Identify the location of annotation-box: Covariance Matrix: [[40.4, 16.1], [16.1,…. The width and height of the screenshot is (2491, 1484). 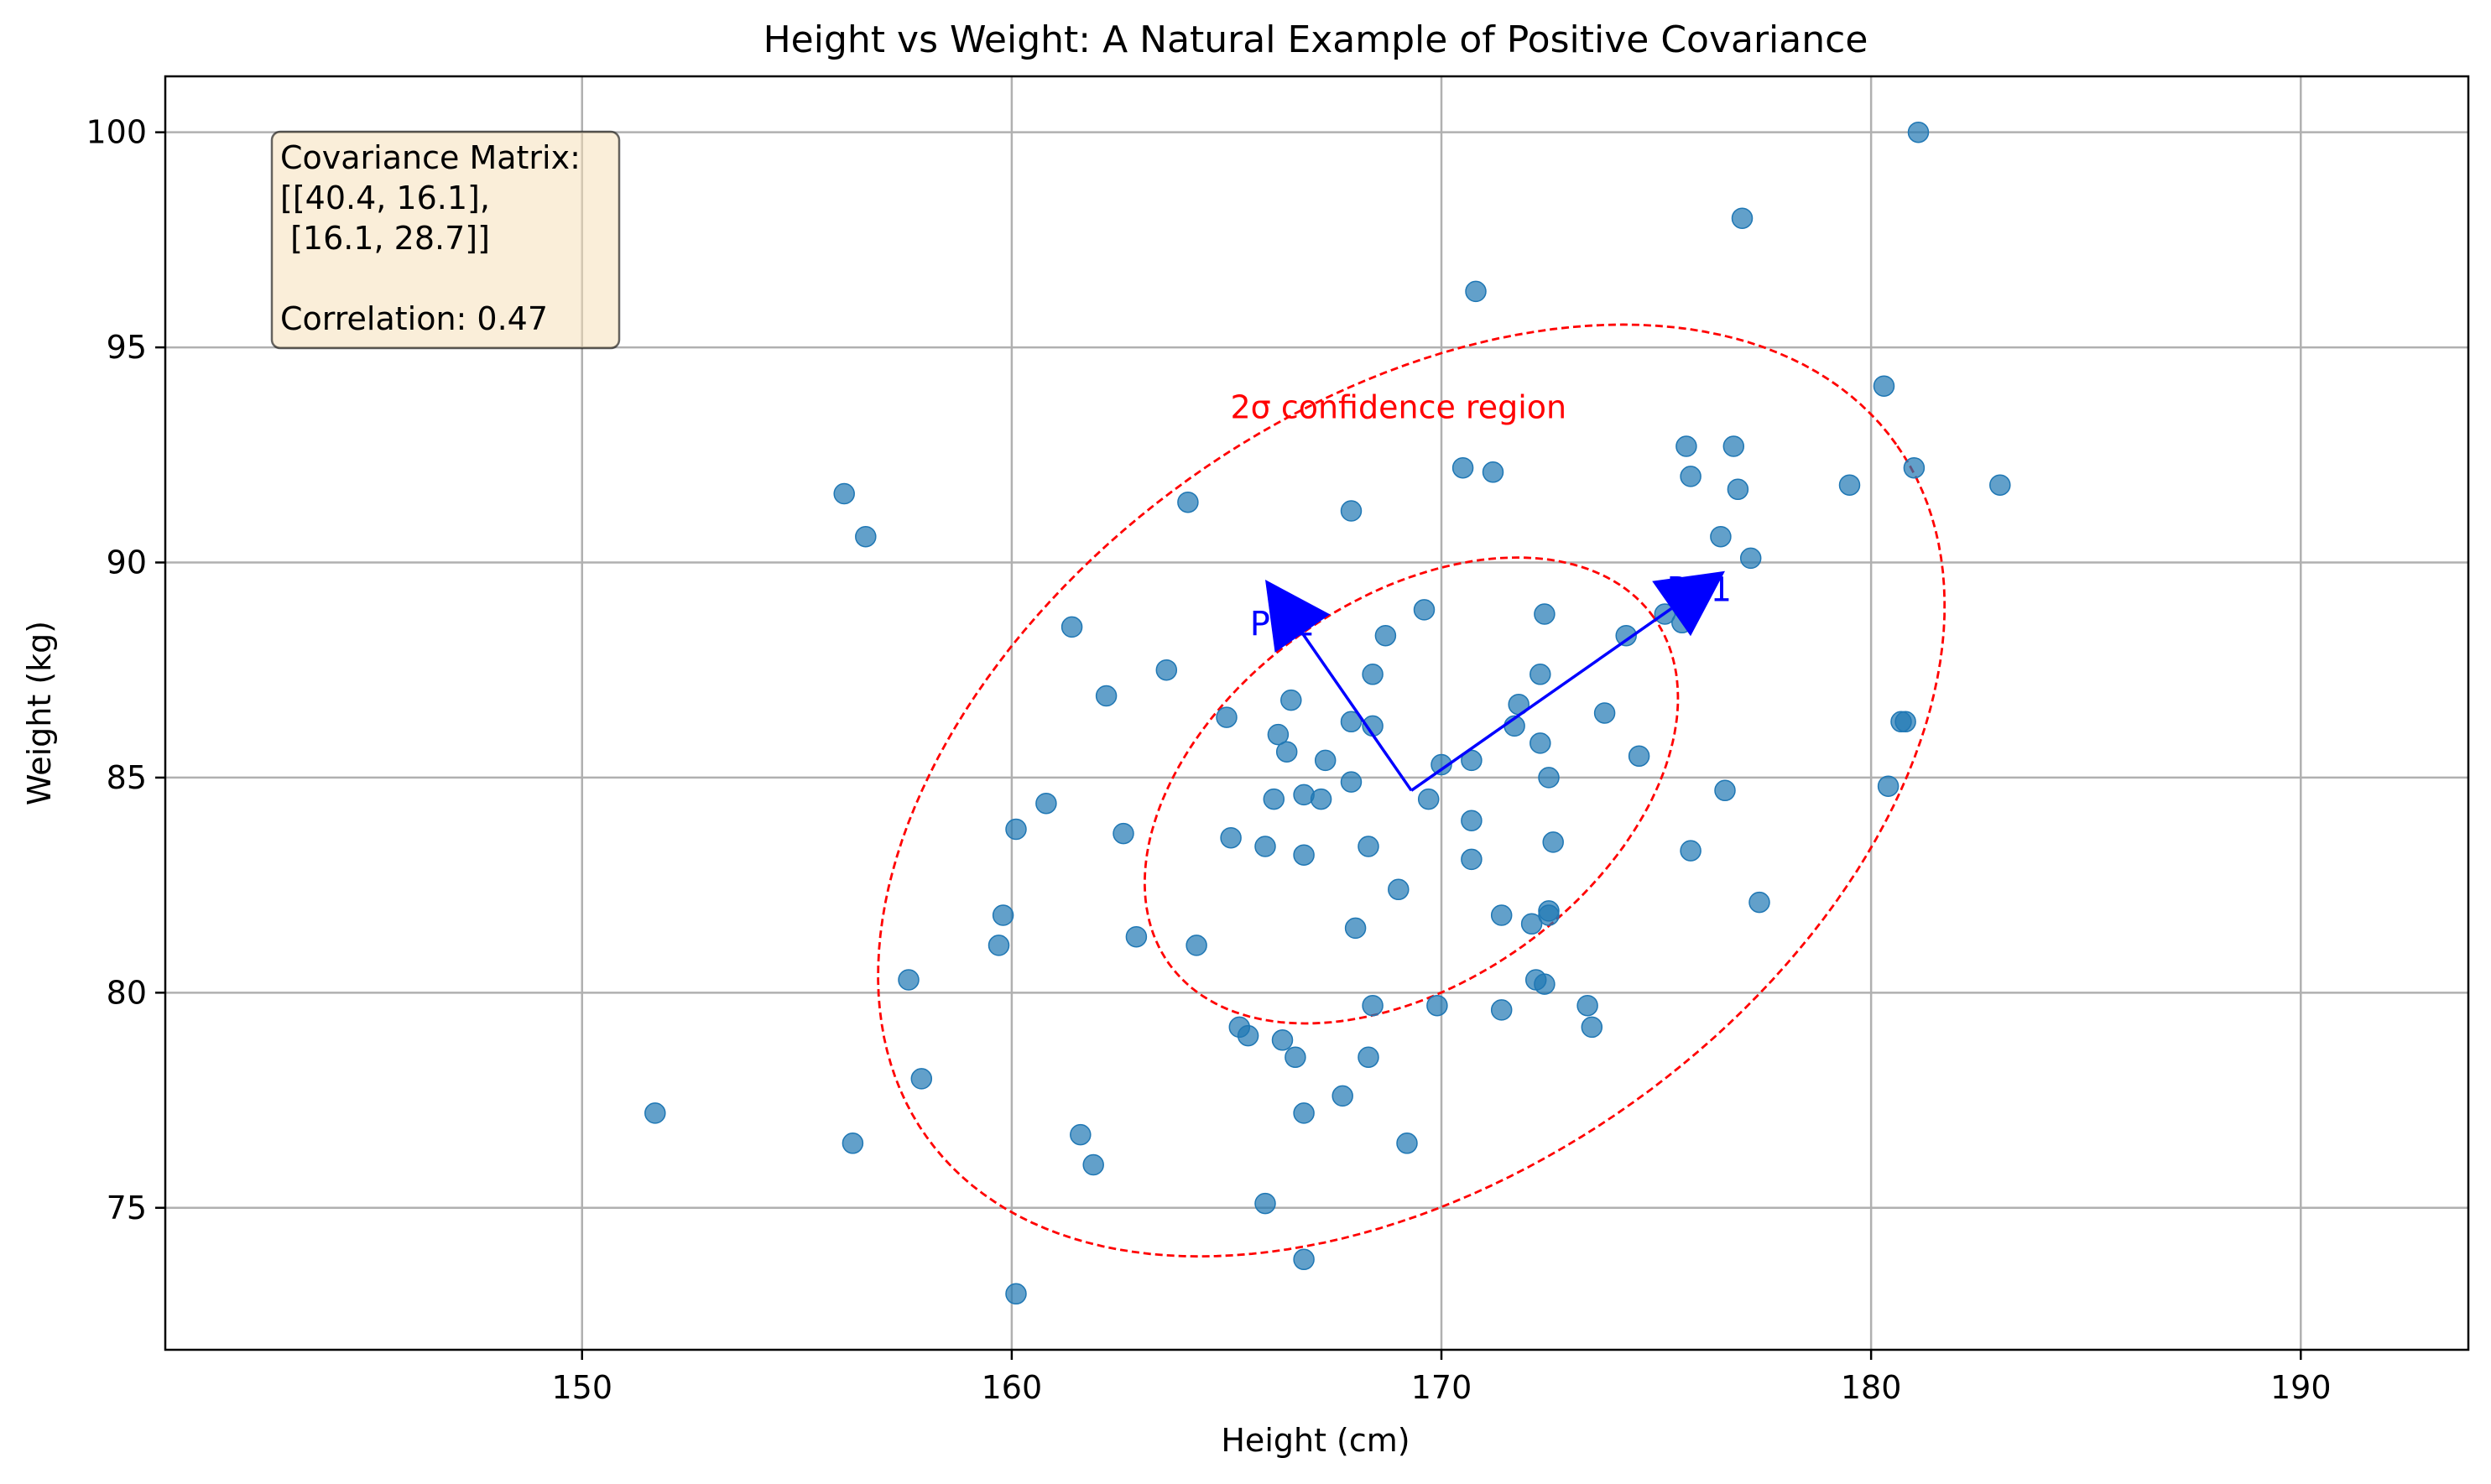
(445, 240).